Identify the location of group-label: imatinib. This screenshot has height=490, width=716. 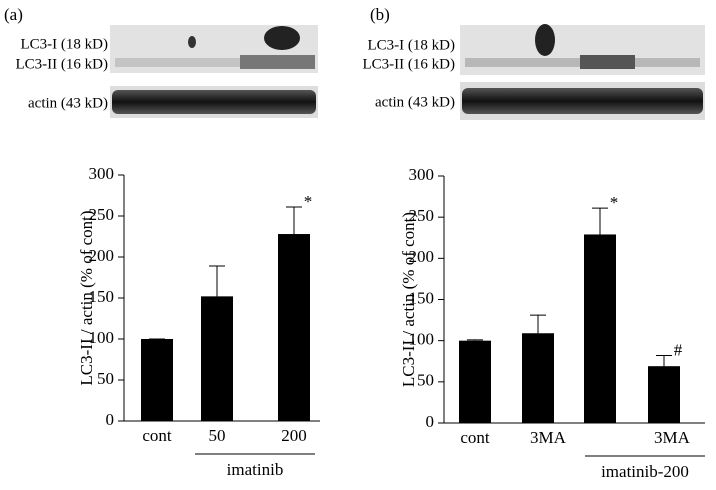
(255, 469).